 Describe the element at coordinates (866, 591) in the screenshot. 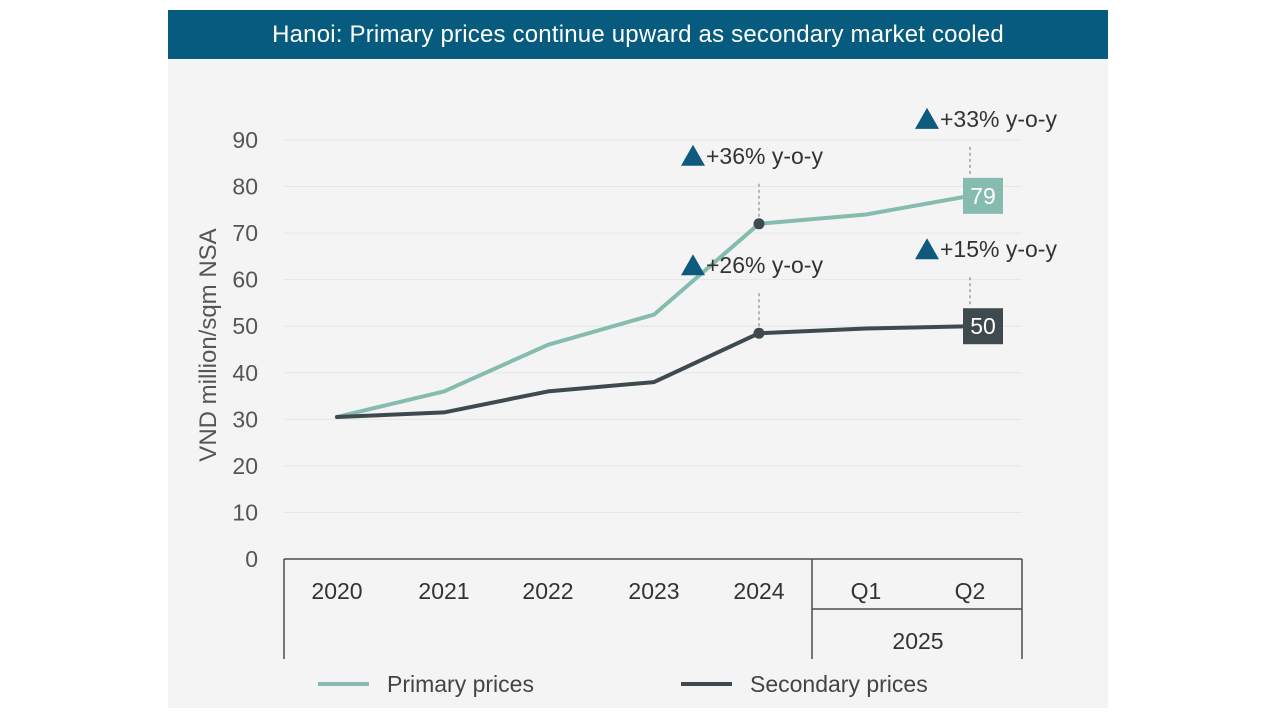

I see `x-tick-label-q1: Q1` at that location.